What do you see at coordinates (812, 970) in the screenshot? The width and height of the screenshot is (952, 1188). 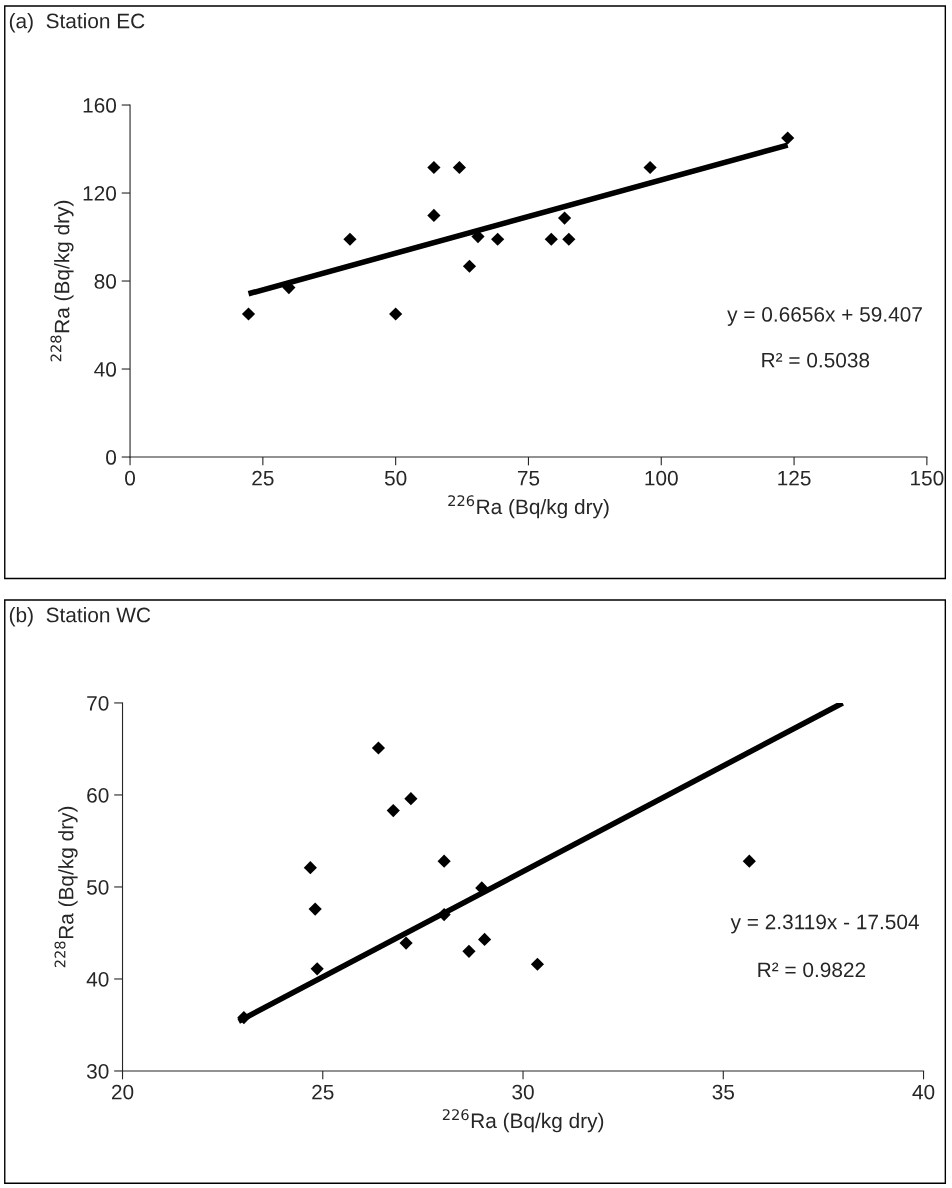 I see `annotation: R² = 0.9822` at bounding box center [812, 970].